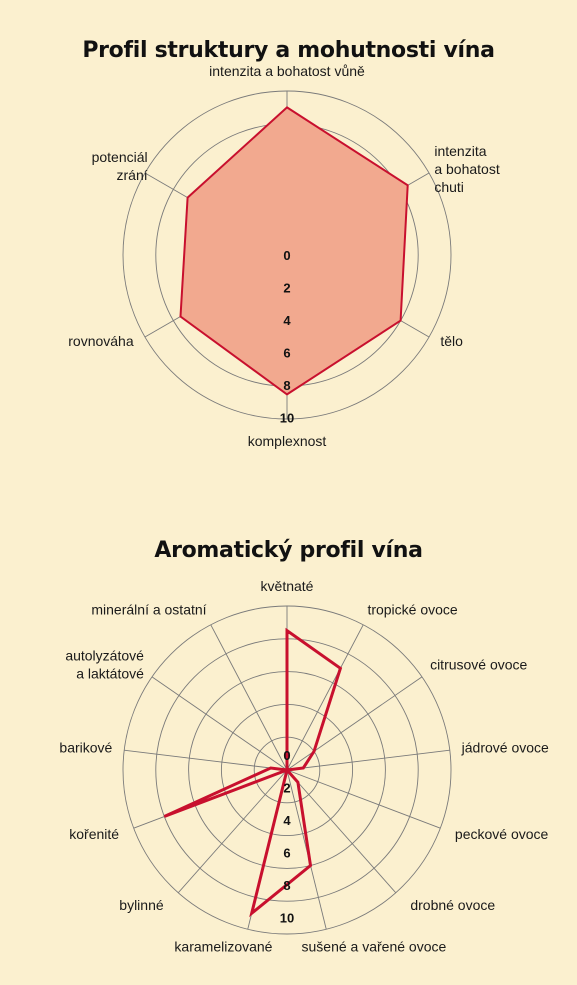 The height and width of the screenshot is (985, 577). I want to click on axis-label-line: intenzita a bohatost vůně, so click(287, 71).